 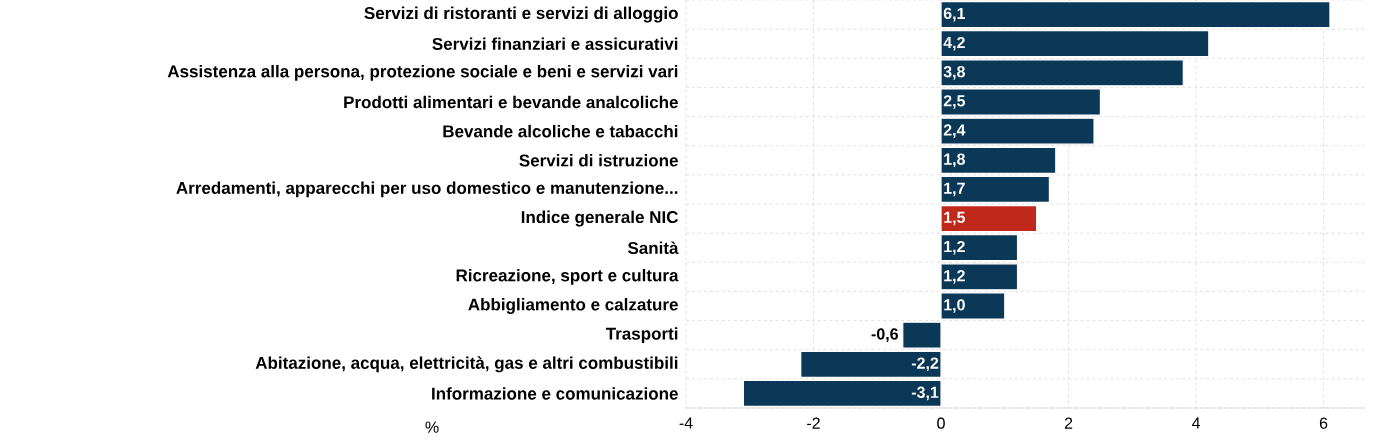 I want to click on data-label: -0,6, so click(x=884, y=335).